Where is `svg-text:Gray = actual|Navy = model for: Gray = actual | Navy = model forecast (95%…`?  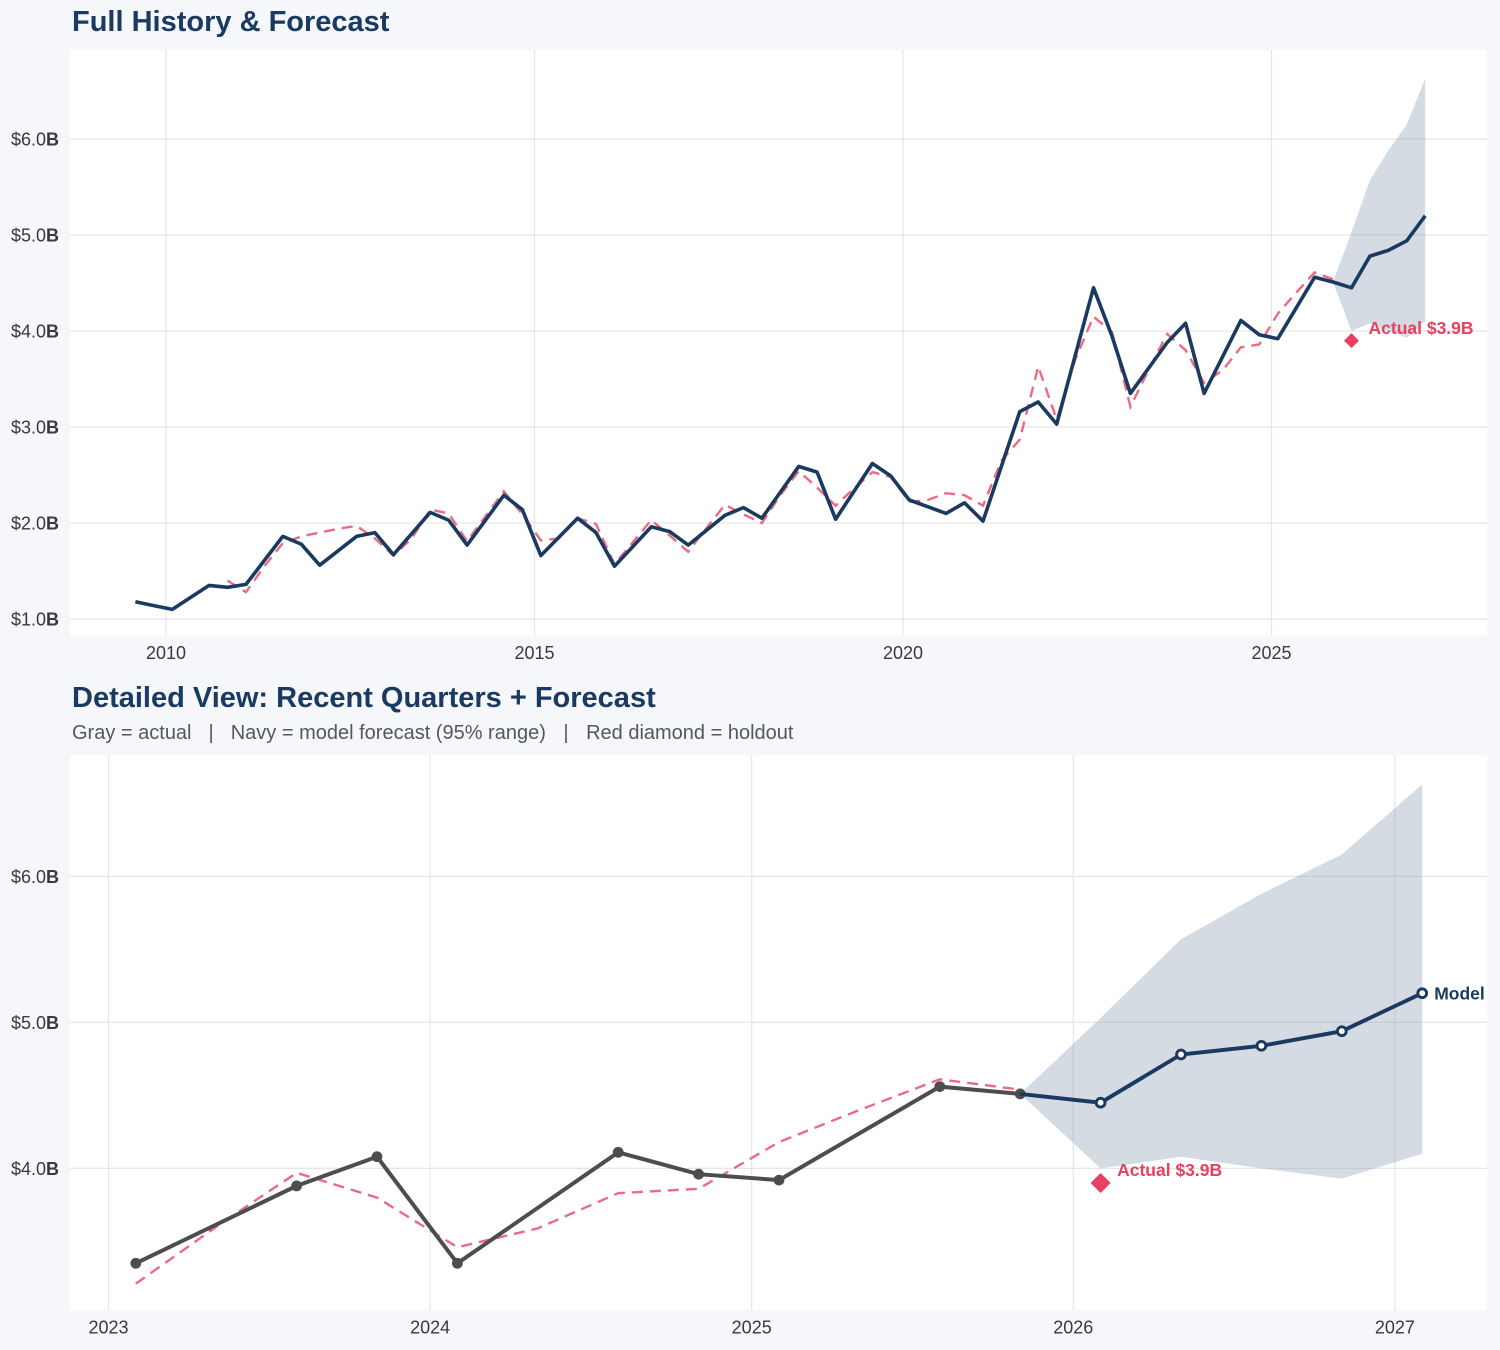
svg-text:Gray = actual|Navy = model for: Gray = actual | Navy = model forecast (95%… is located at coordinates (433, 733).